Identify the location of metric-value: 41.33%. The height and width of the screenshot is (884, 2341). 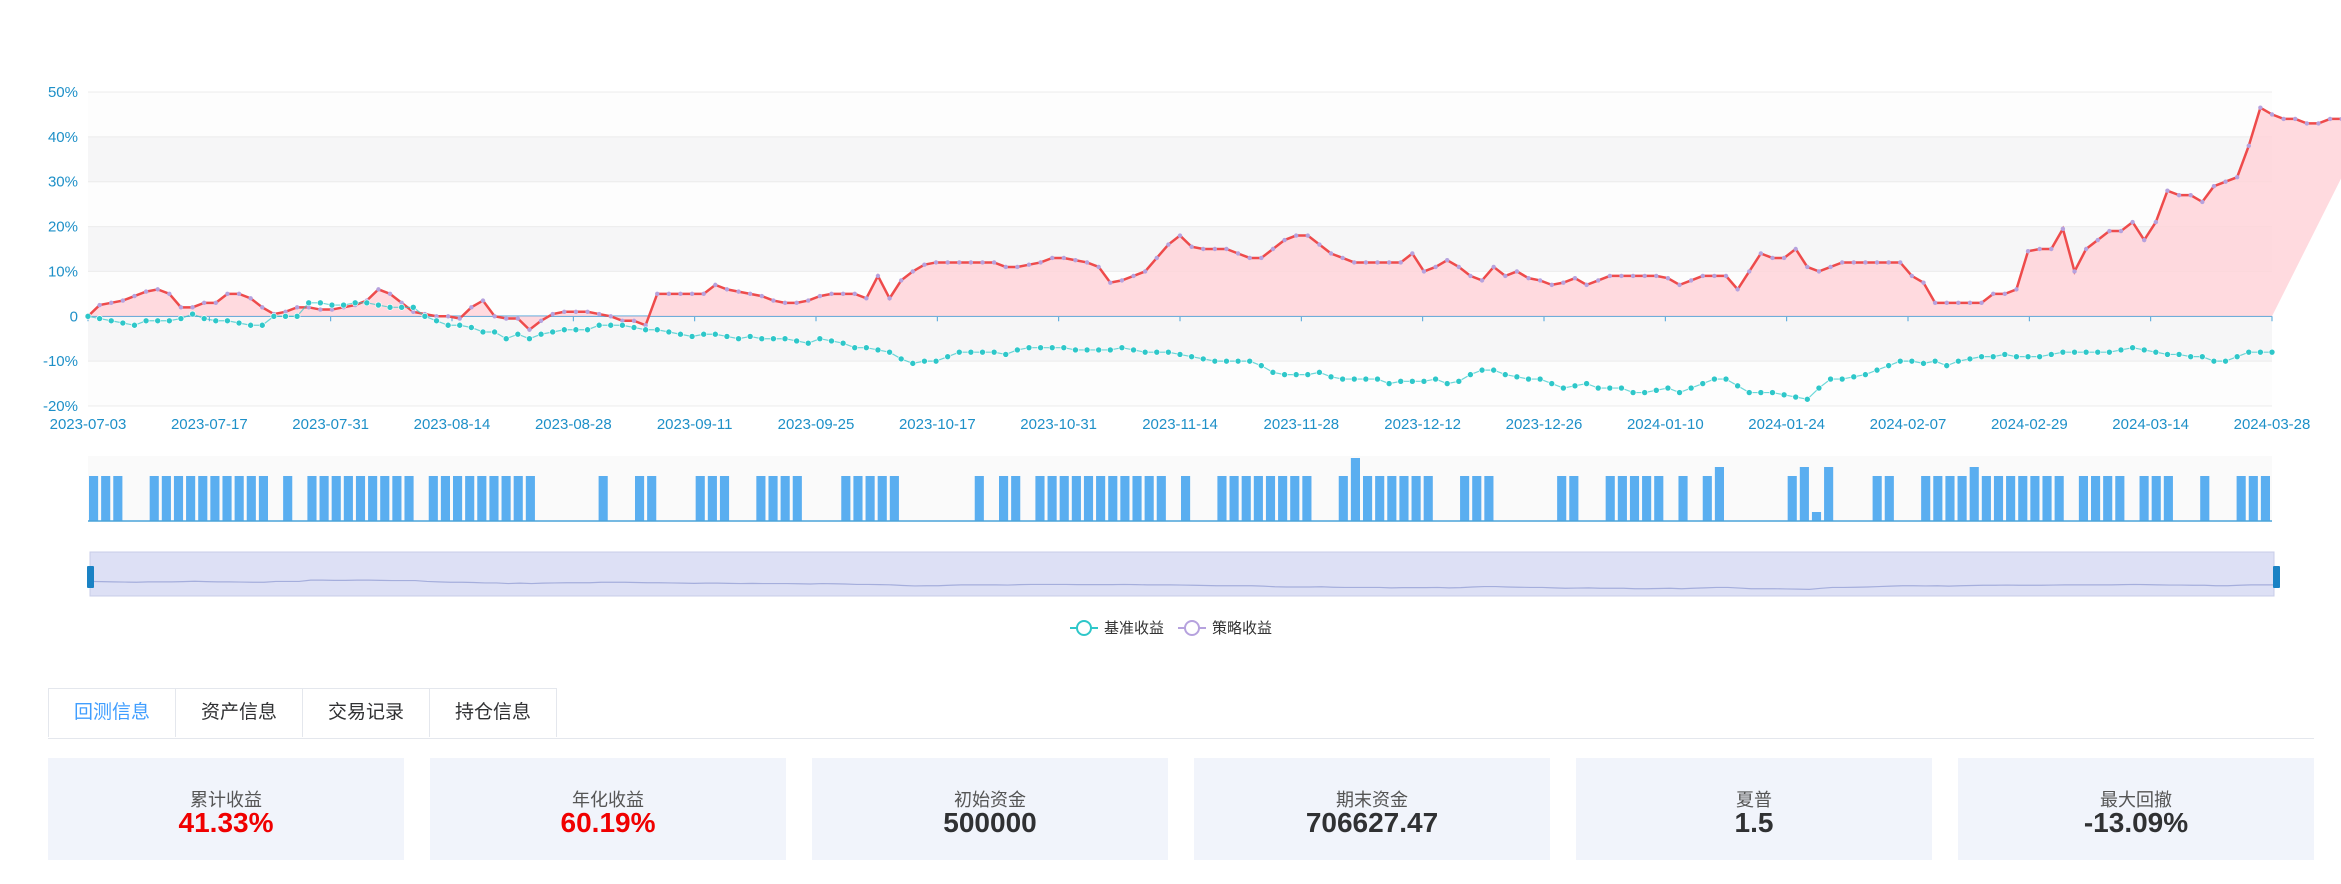
(226, 822).